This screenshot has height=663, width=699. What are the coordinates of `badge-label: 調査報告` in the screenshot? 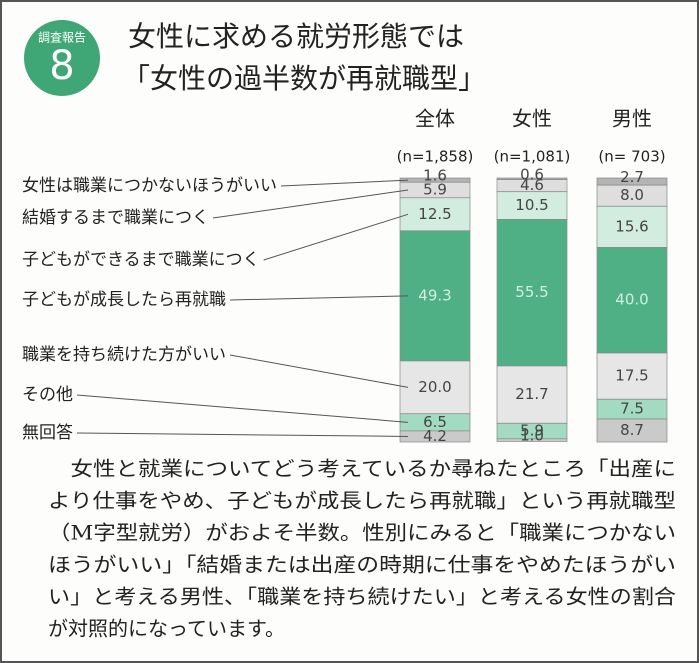 It's located at (62, 38).